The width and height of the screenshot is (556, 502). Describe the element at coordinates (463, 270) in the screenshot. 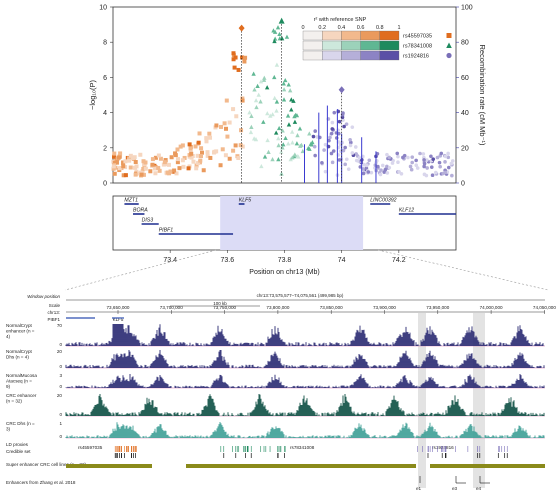

I see `zoom-line-right` at that location.